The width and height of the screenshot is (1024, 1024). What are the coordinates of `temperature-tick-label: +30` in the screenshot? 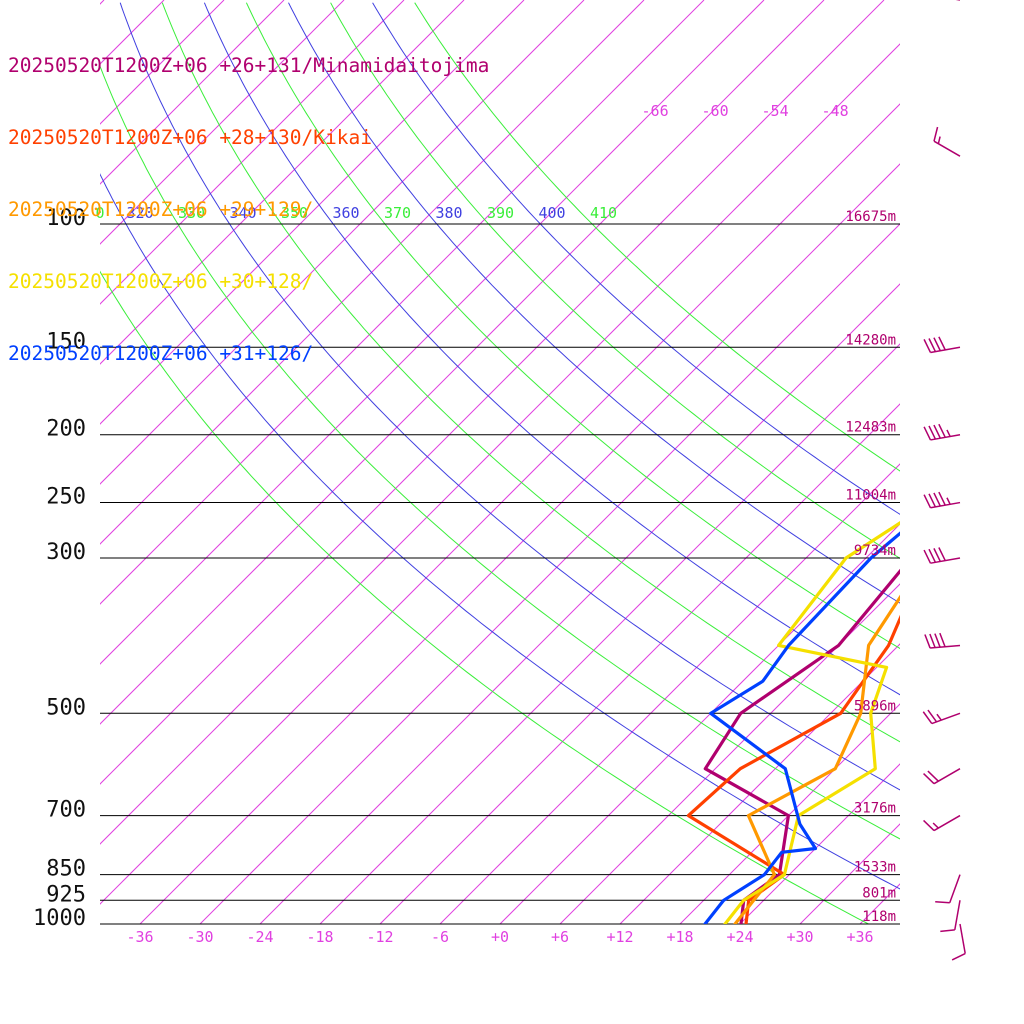 It's located at (799, 937).